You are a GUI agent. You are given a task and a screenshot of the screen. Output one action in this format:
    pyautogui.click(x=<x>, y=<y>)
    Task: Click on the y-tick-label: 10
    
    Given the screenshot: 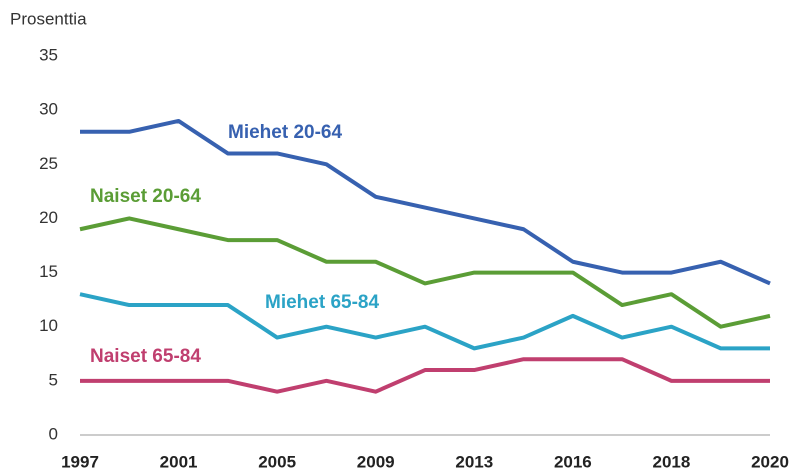 What is the action you would take?
    pyautogui.click(x=48, y=325)
    